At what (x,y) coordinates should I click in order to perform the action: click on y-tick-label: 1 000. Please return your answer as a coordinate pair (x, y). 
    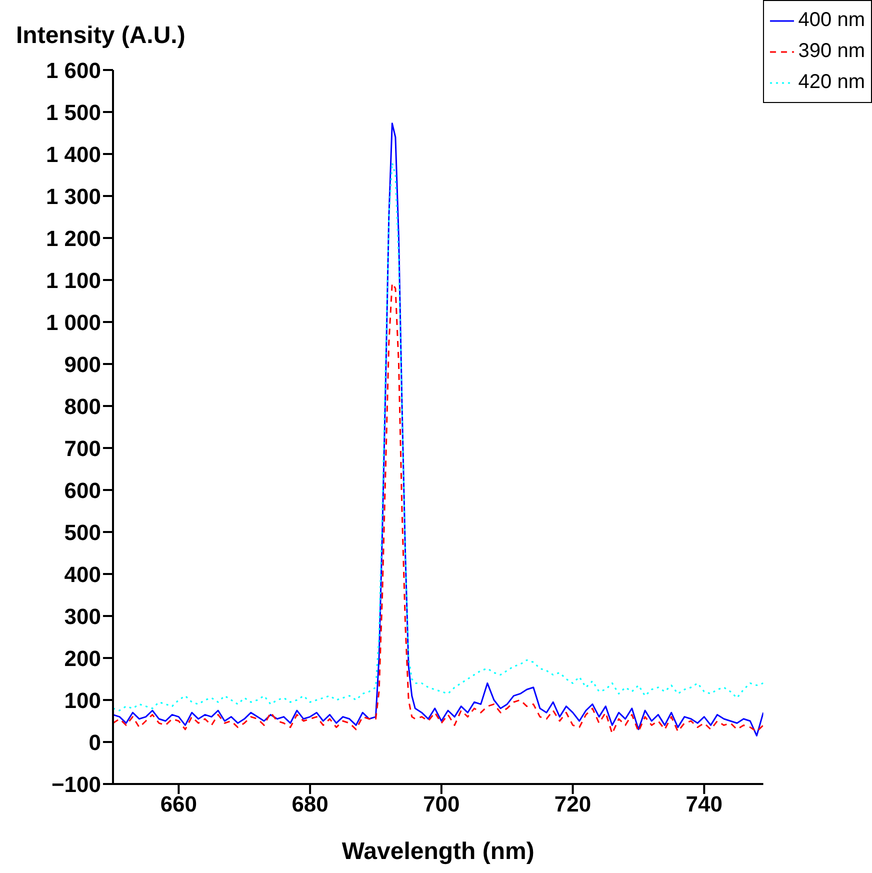
    Looking at the image, I should click on (73, 322).